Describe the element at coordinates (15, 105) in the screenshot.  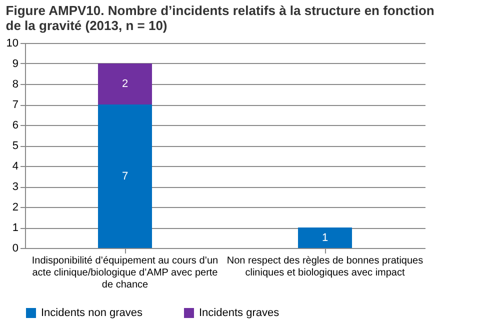
I see `y-tick-label: 7` at that location.